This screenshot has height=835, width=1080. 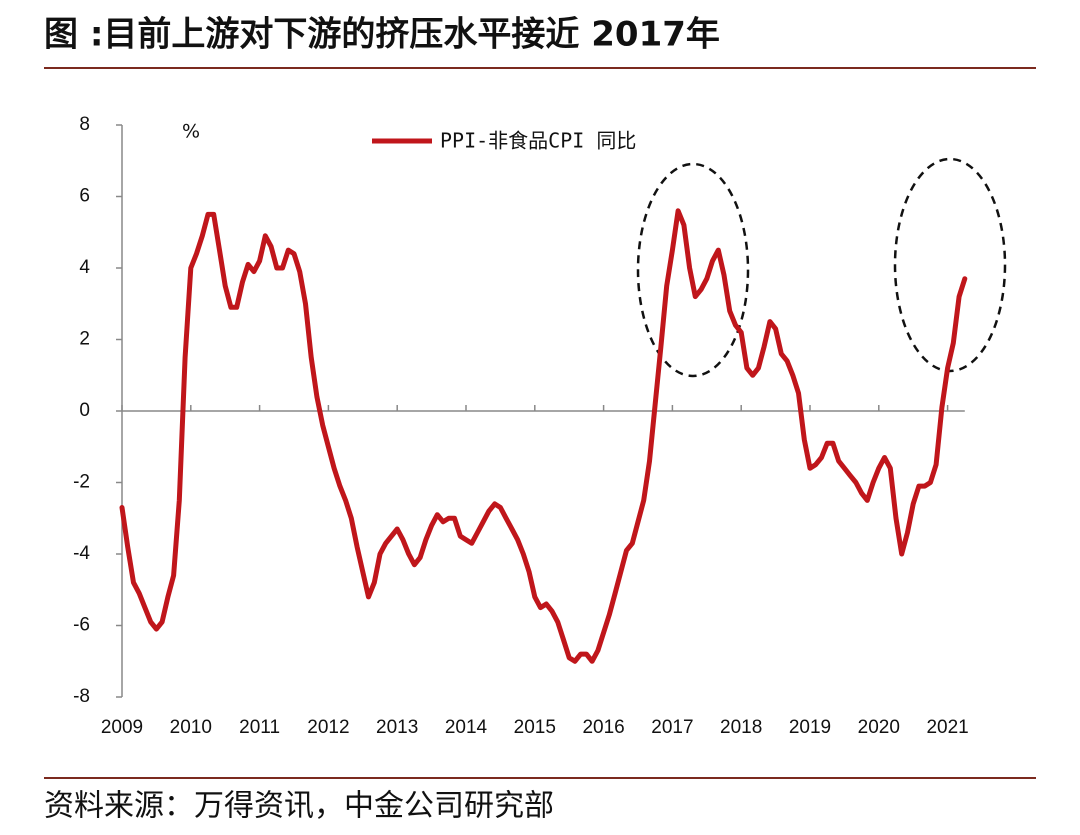 I want to click on x-tick-label: 2009, so click(x=122, y=727).